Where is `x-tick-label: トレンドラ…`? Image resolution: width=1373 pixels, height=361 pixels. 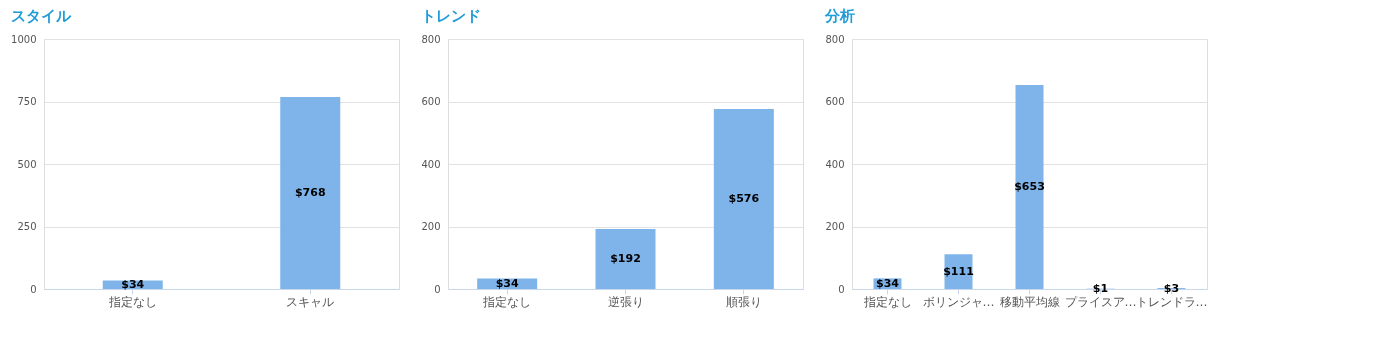 x-tick-label: トレンドラ… is located at coordinates (1171, 301).